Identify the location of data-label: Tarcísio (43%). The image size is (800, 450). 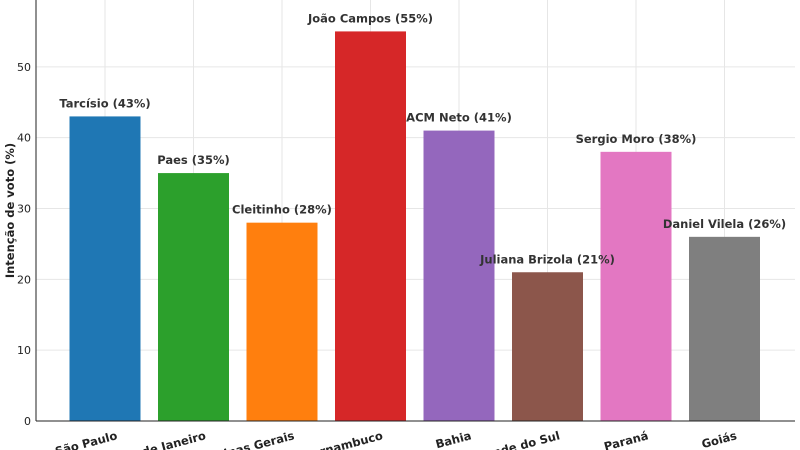
(104, 103).